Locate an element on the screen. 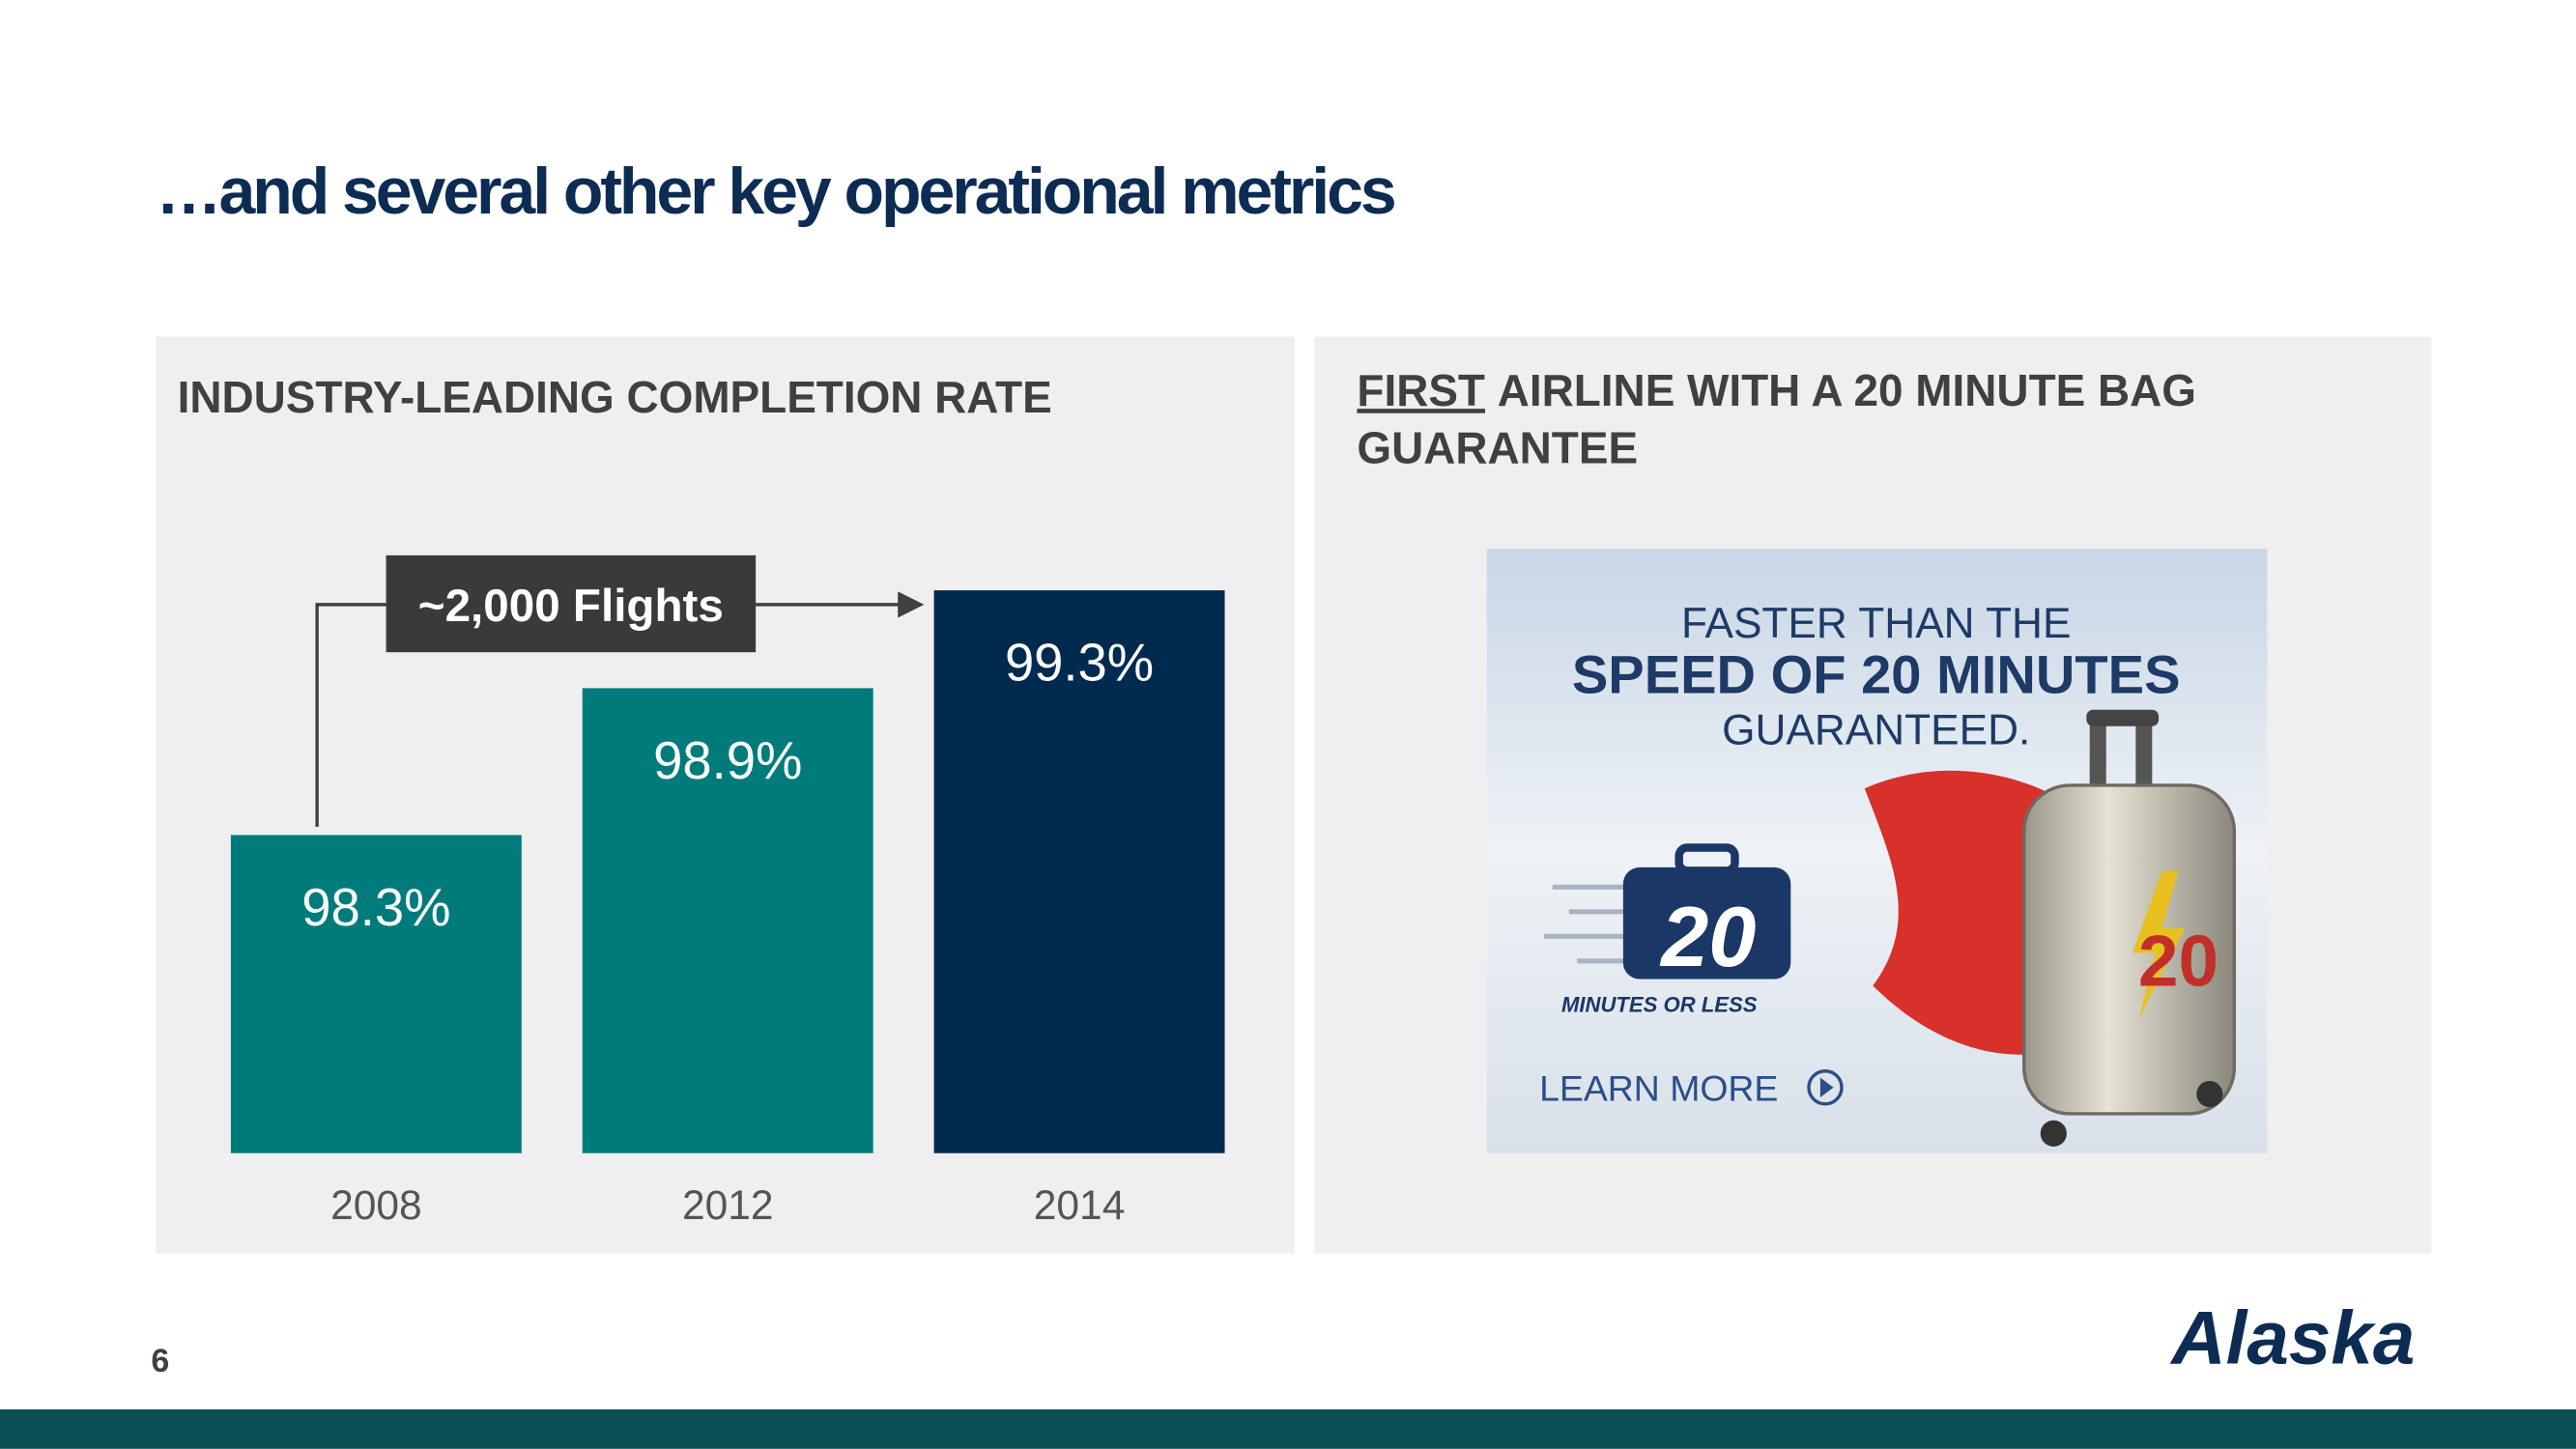 The width and height of the screenshot is (2576, 1449). ad-text: SPEED OF 20 MINUTES is located at coordinates (1877, 674).